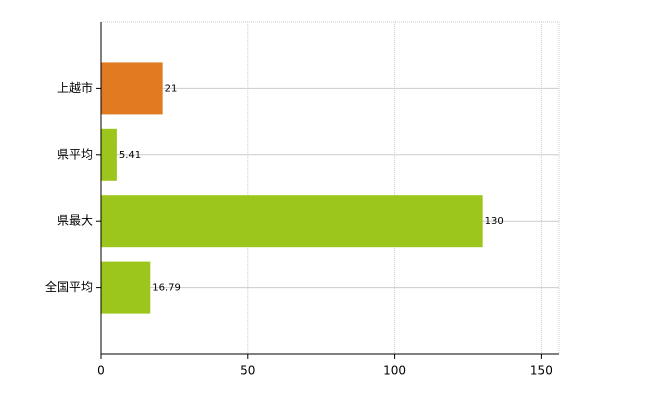 The width and height of the screenshot is (650, 400). I want to click on y-tick-label: 県平均, so click(75, 154).